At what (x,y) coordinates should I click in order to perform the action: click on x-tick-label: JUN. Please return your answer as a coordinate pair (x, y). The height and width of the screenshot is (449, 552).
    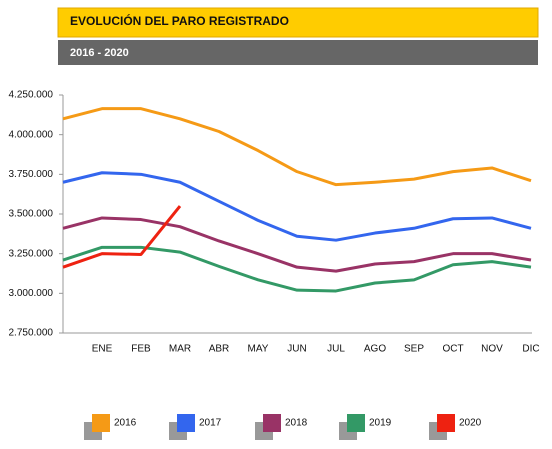
    Looking at the image, I should click on (296, 349).